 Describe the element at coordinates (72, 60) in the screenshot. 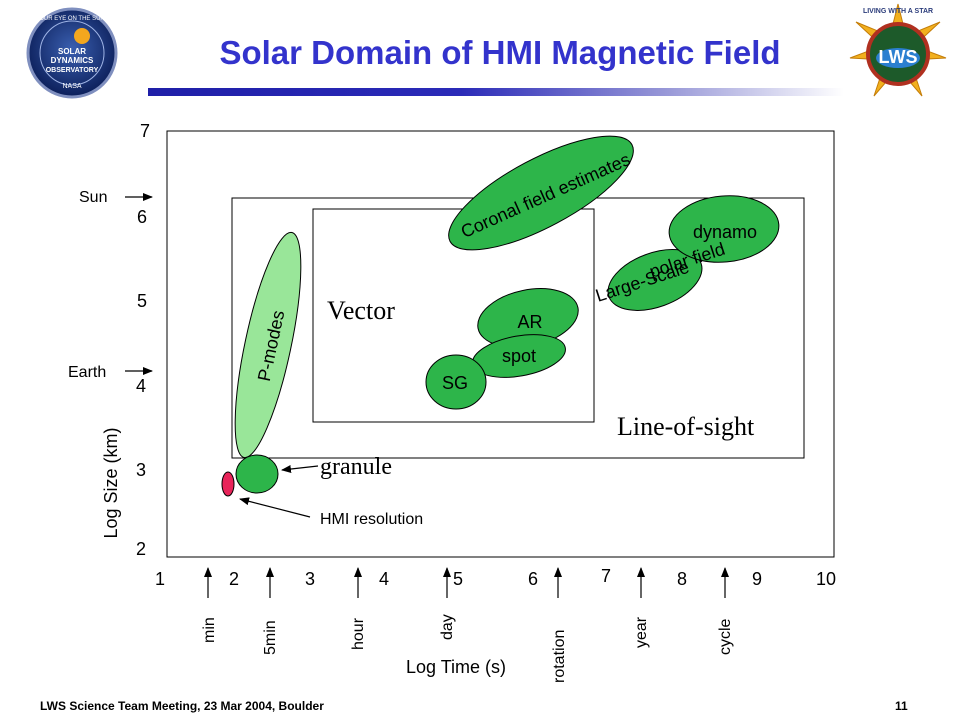

I see `sdo-logo-line2: DYNAMICS` at that location.